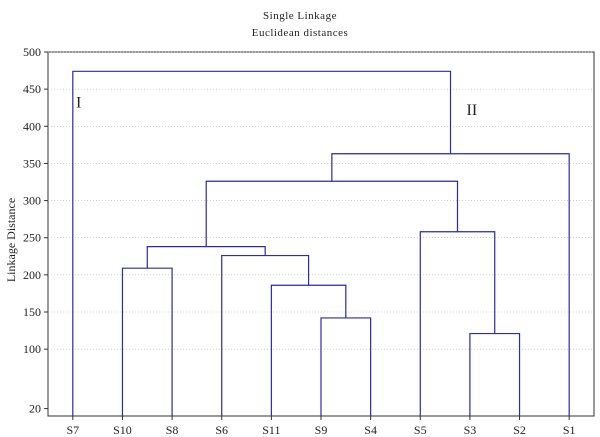 The width and height of the screenshot is (600, 437). I want to click on leaf-label-s7: S7, so click(72, 430).